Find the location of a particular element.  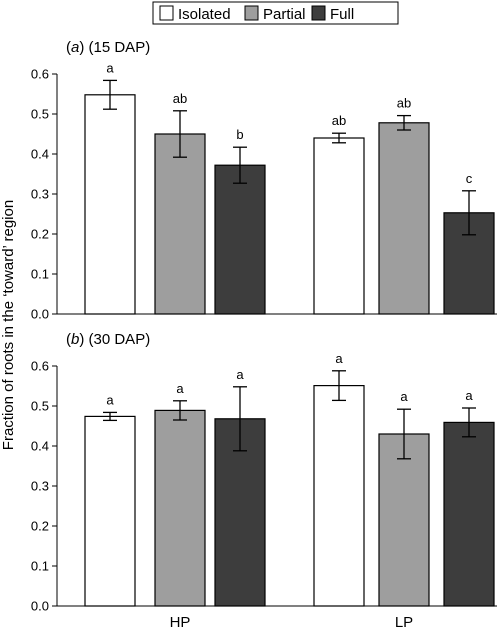

legend-label-full: Full is located at coordinates (342, 14).